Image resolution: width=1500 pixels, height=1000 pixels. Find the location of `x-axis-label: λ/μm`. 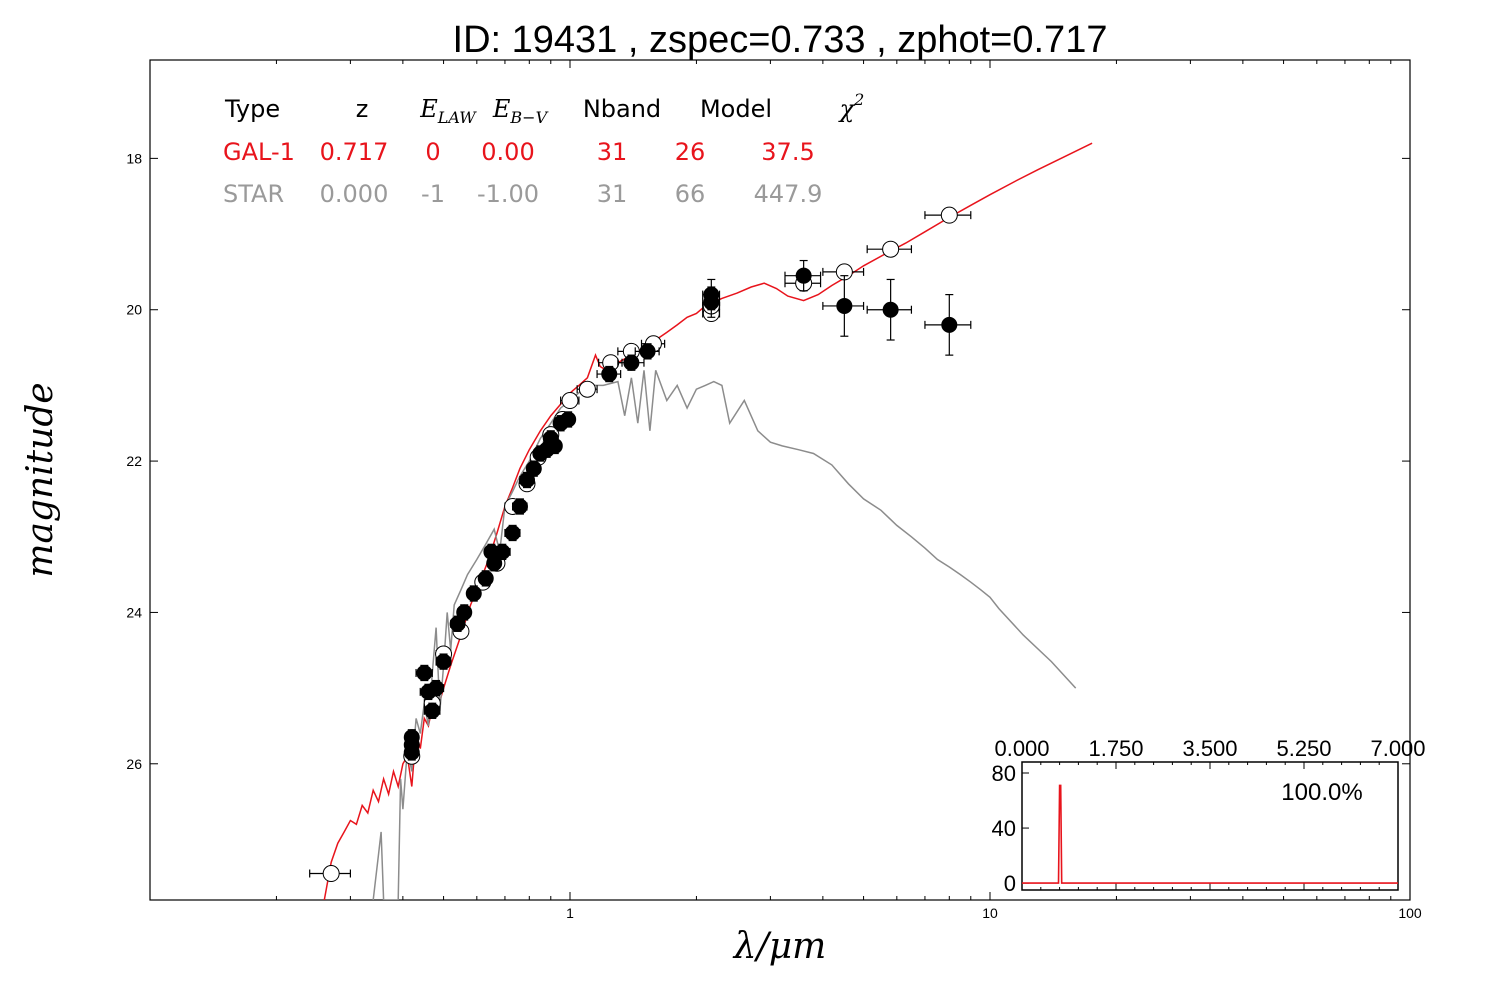

x-axis-label: λ/μm is located at coordinates (779, 946).